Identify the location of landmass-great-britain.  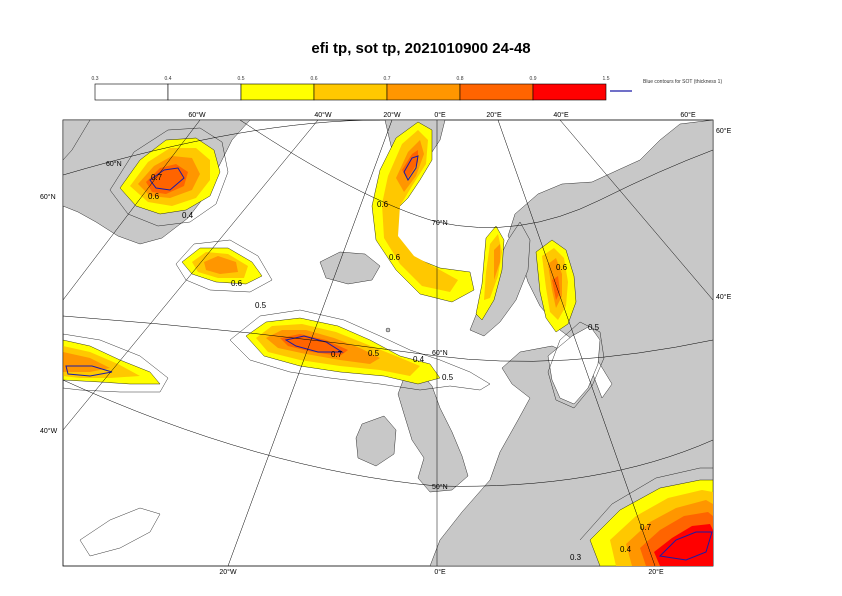
(433, 432).